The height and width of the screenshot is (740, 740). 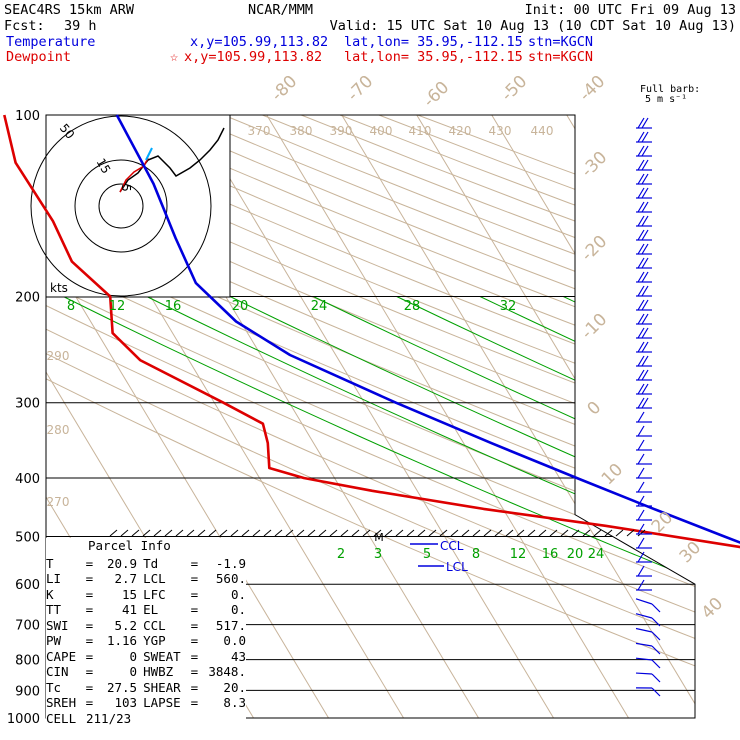 I want to click on hodograph-box, so click(x=138, y=206).